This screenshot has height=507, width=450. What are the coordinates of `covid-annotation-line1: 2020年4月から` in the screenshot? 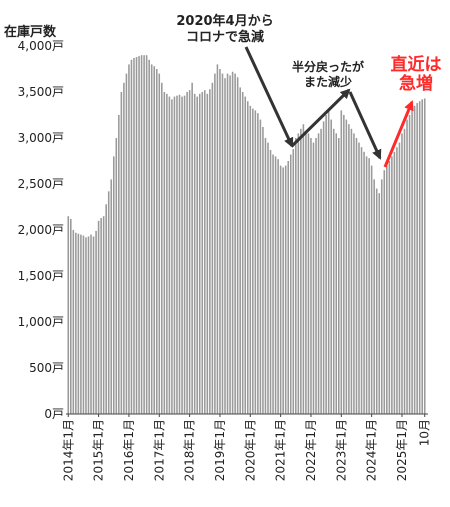 It's located at (225, 21).